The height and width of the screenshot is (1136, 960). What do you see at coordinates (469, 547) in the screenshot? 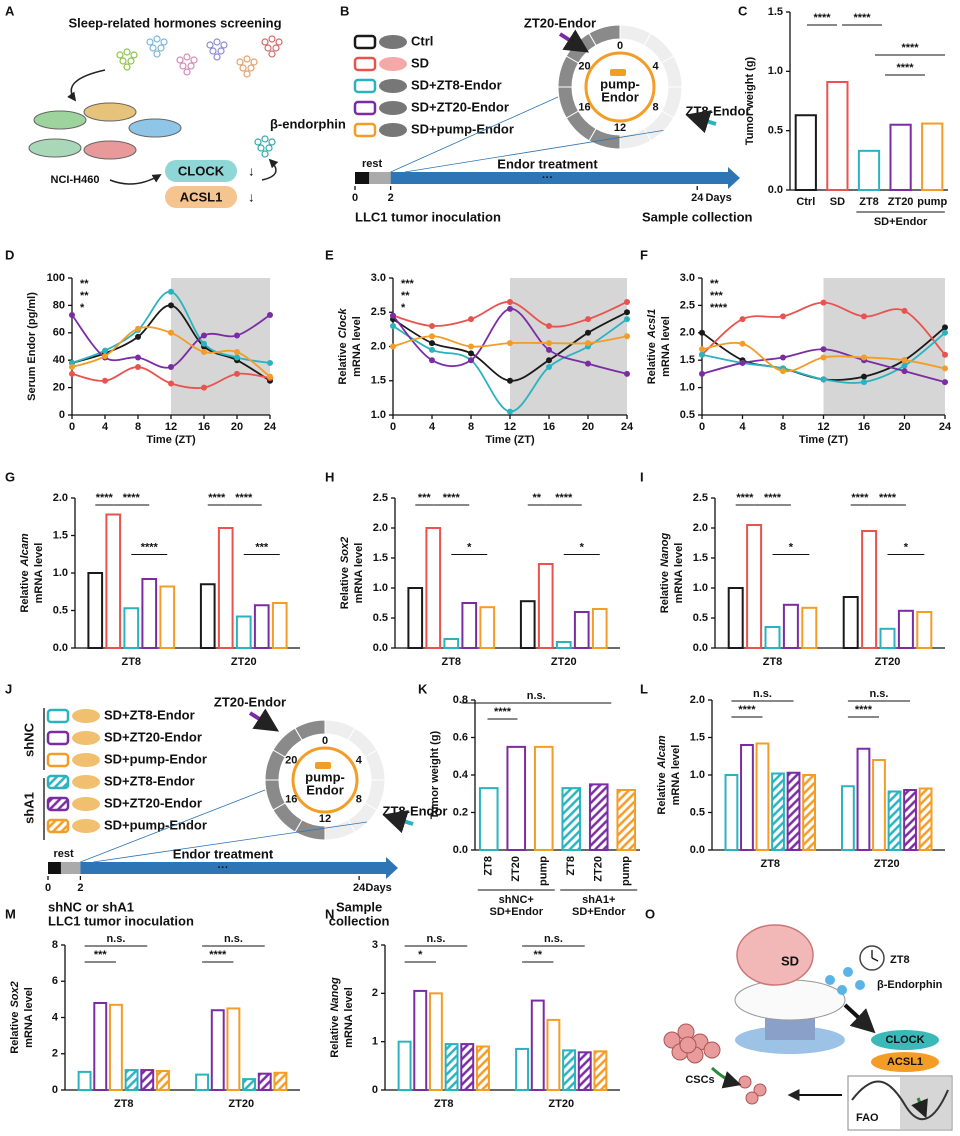
I see `significance-label: *` at bounding box center [469, 547].